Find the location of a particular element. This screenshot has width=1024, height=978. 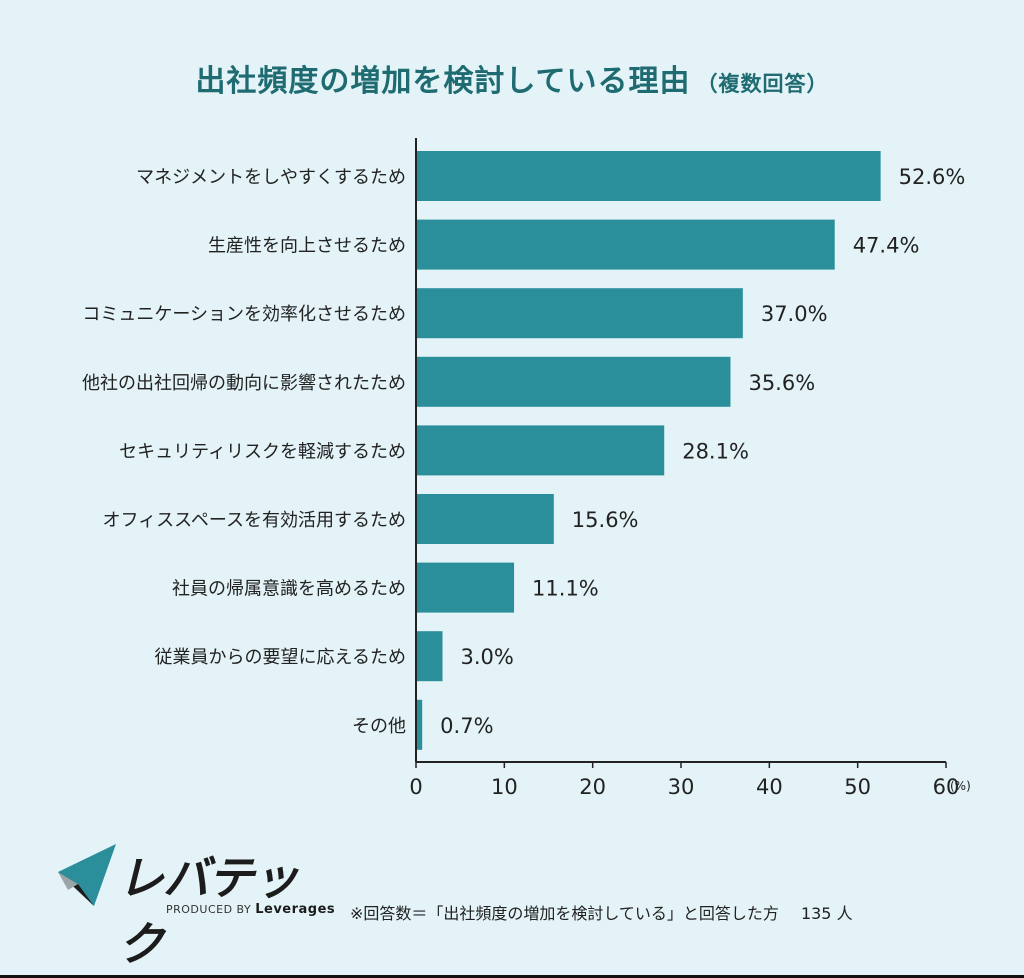

value-label: 11.1% is located at coordinates (565, 589).